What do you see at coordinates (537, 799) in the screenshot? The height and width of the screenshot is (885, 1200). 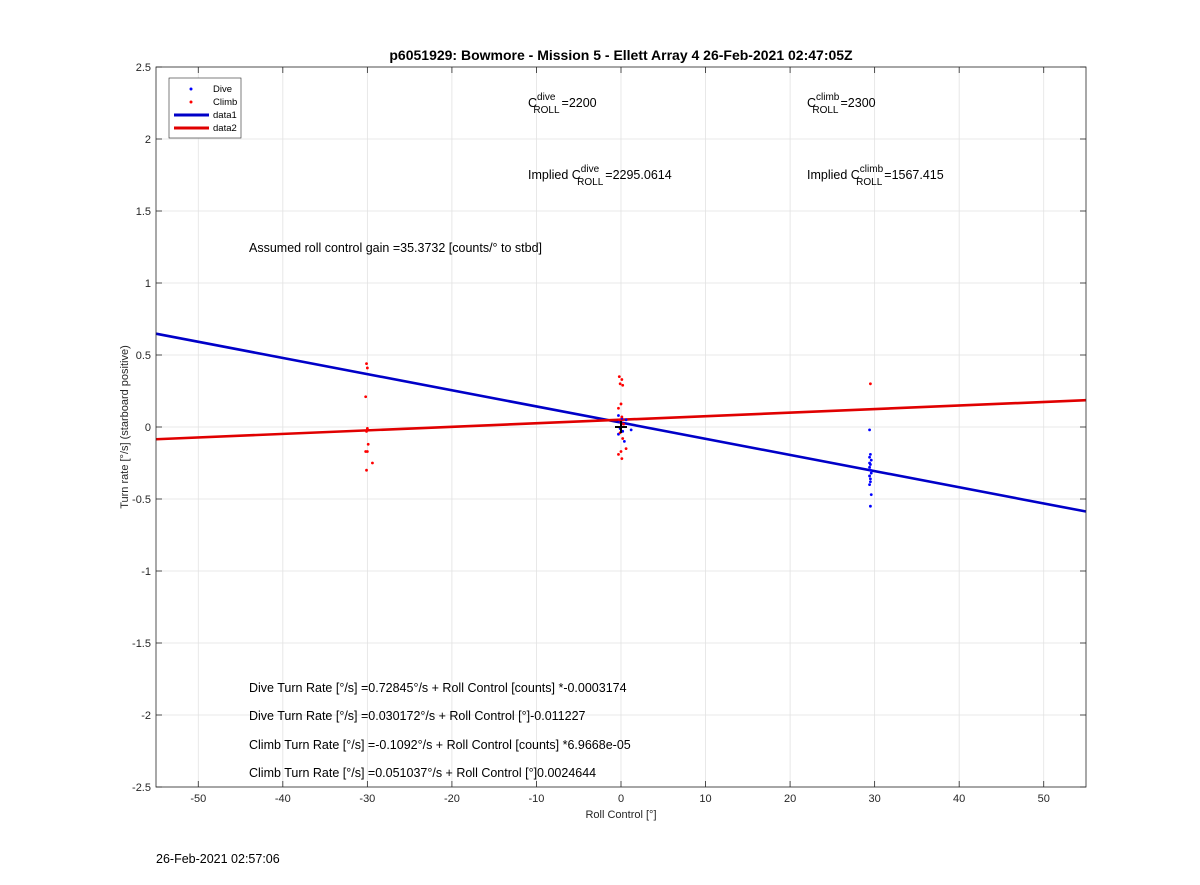 I see `x-tick-label: -10` at bounding box center [537, 799].